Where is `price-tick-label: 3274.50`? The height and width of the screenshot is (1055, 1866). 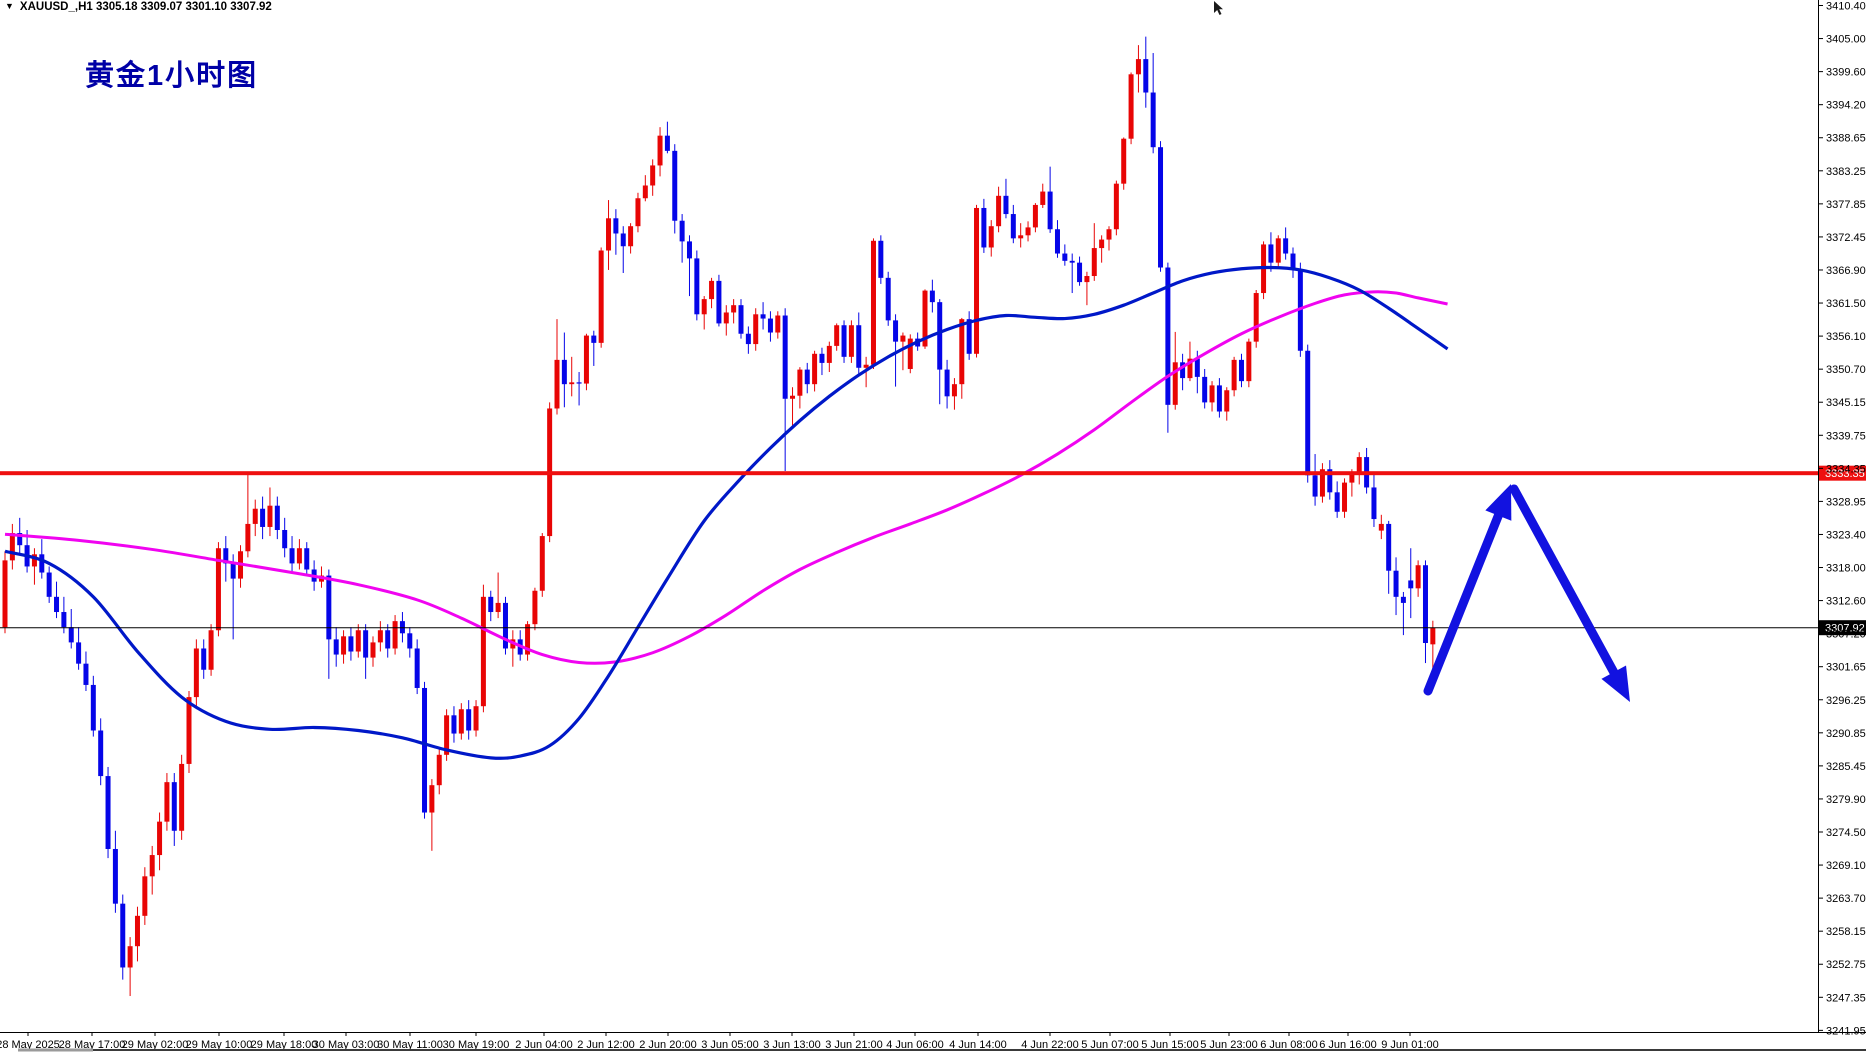
price-tick-label: 3274.50 is located at coordinates (1846, 833).